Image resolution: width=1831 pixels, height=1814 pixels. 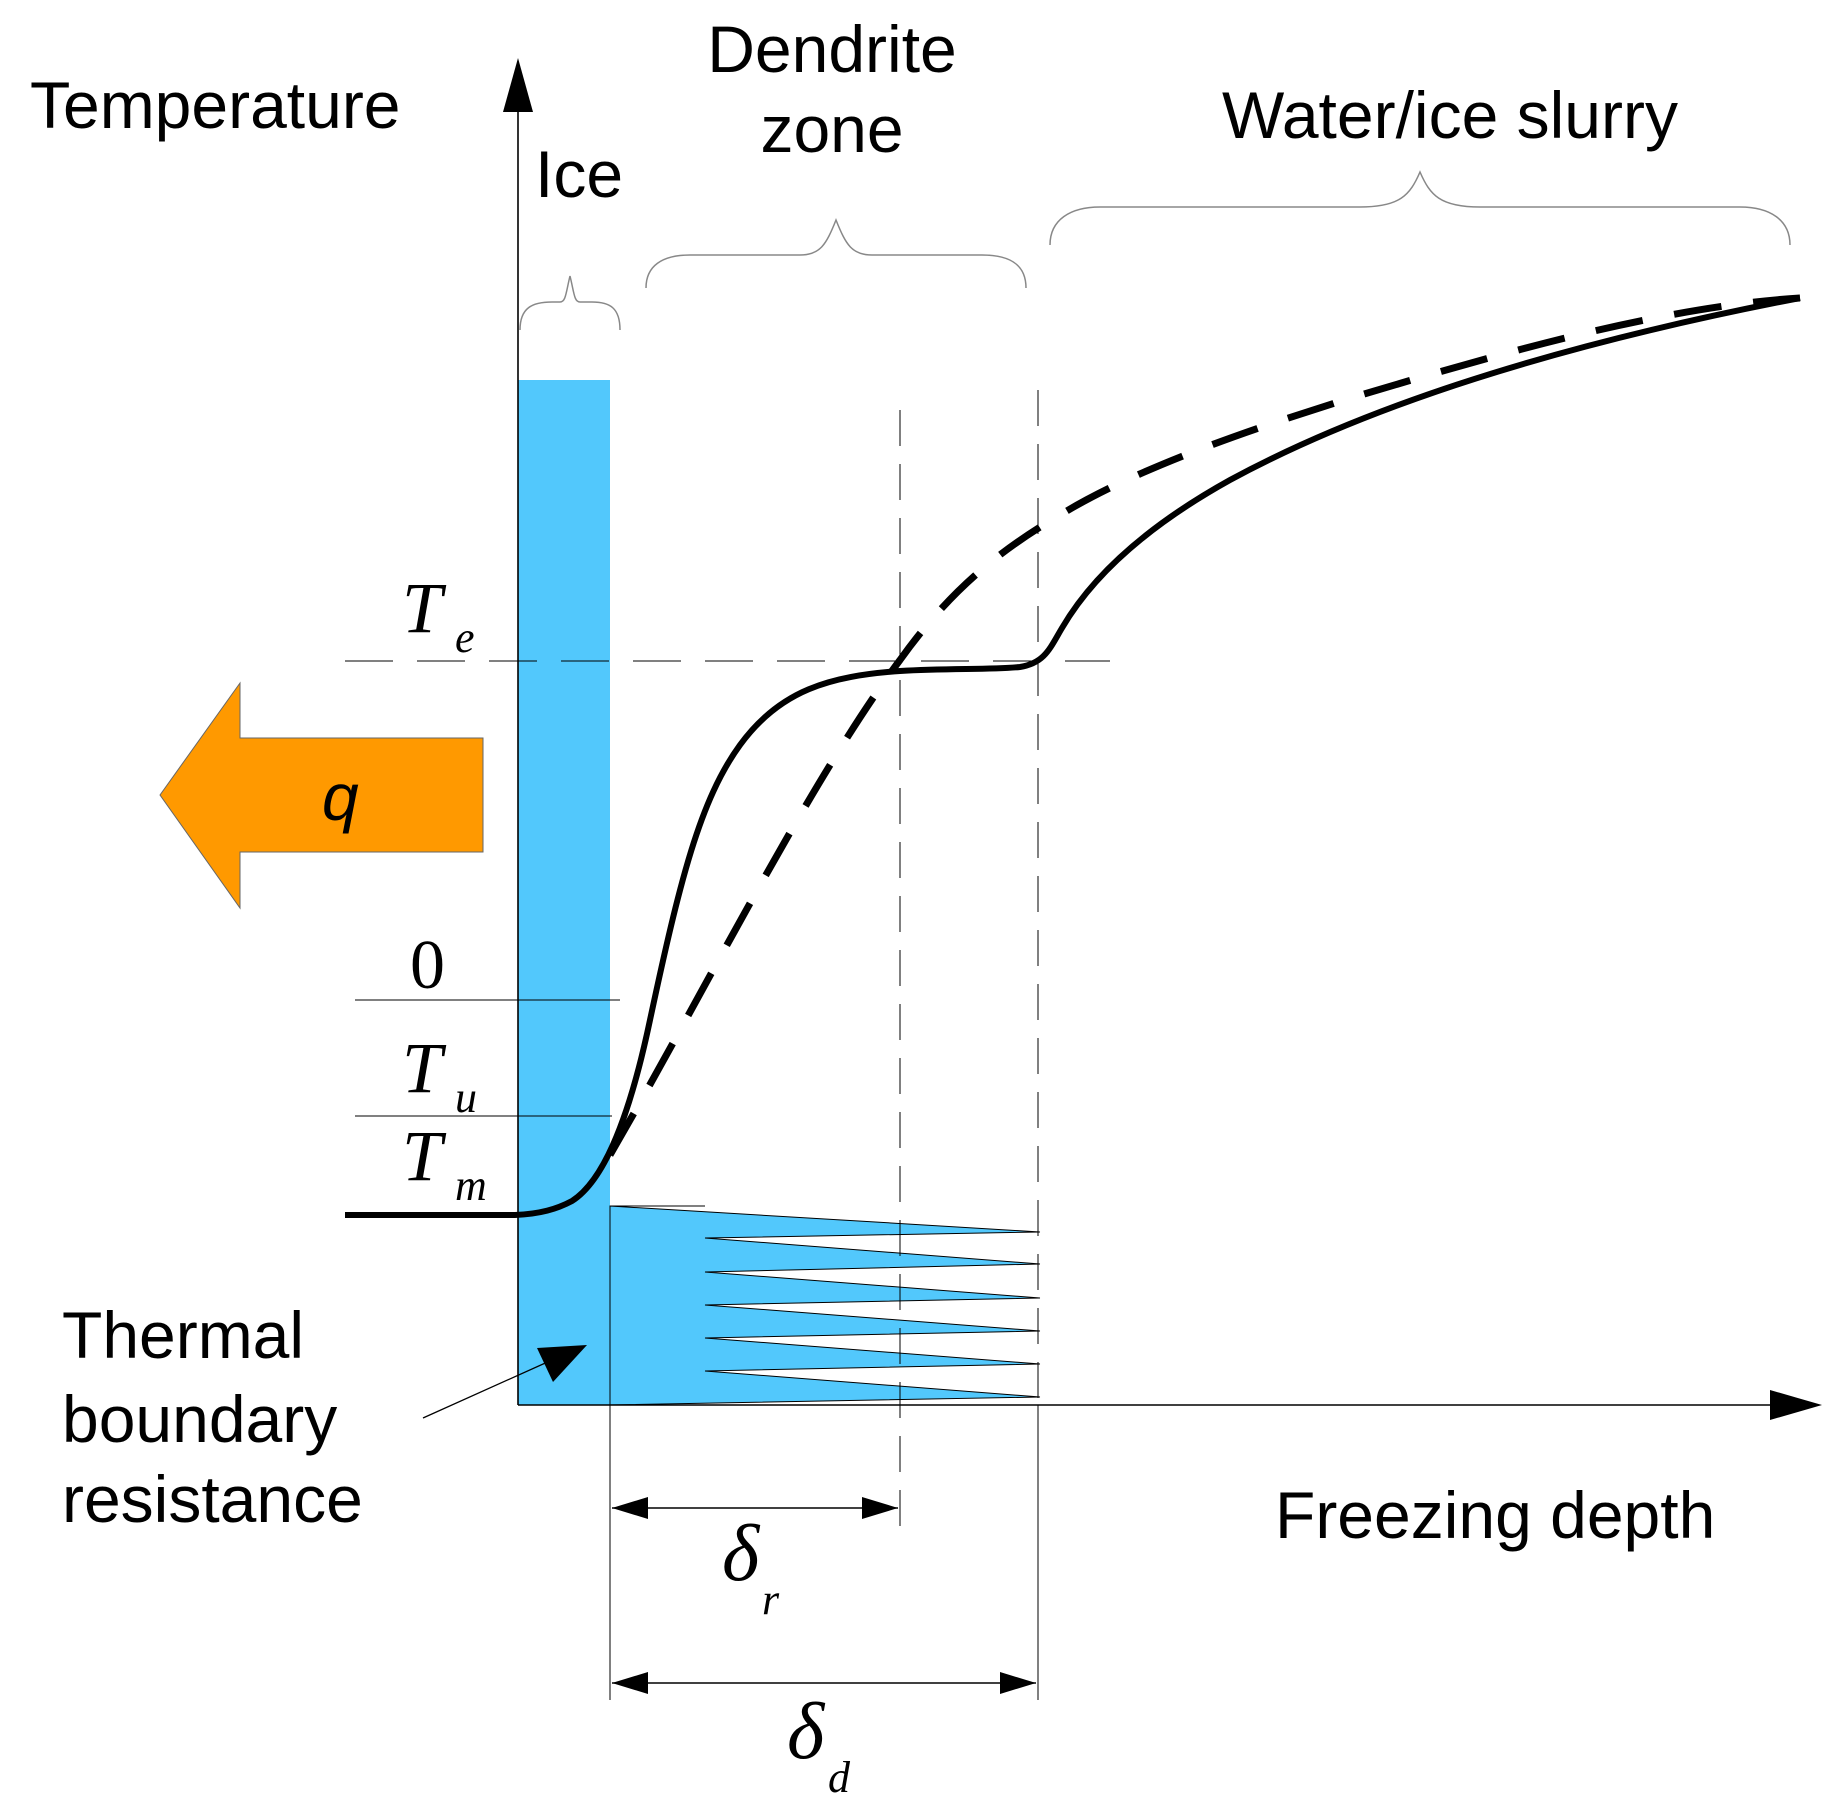 What do you see at coordinates (831, 49) in the screenshot?
I see `dendrite-zone-label-line1: Dendrite` at bounding box center [831, 49].